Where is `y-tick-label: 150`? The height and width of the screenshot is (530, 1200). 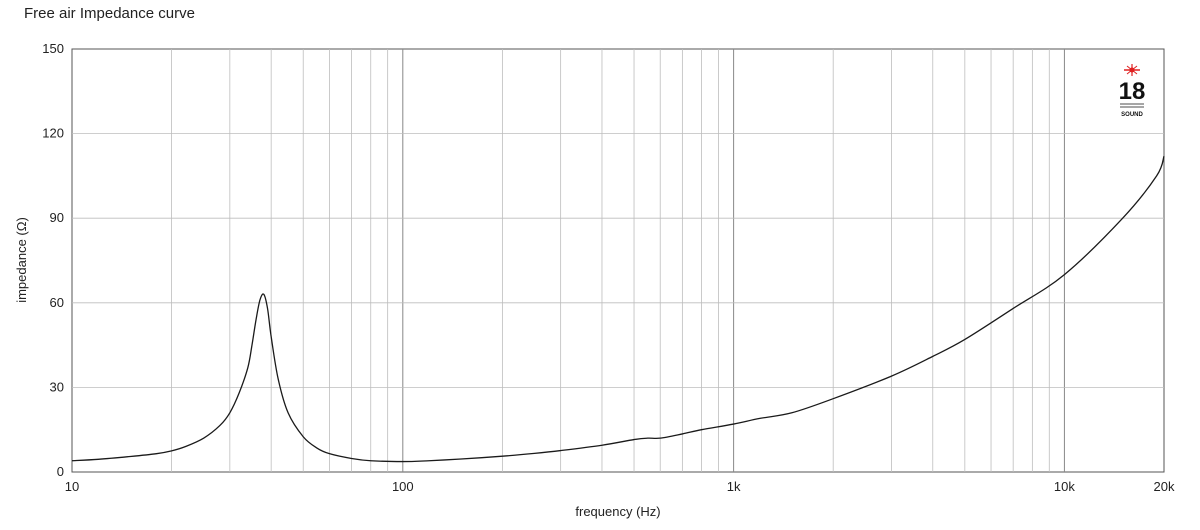
y-tick-label: 150 is located at coordinates (53, 48).